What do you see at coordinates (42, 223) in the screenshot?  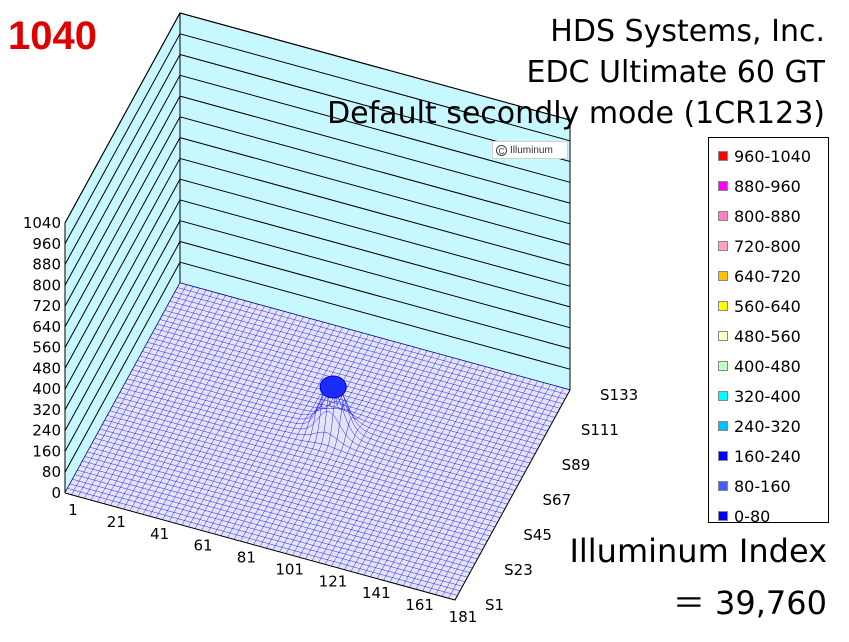 I see `z-tick-label: 1040` at bounding box center [42, 223].